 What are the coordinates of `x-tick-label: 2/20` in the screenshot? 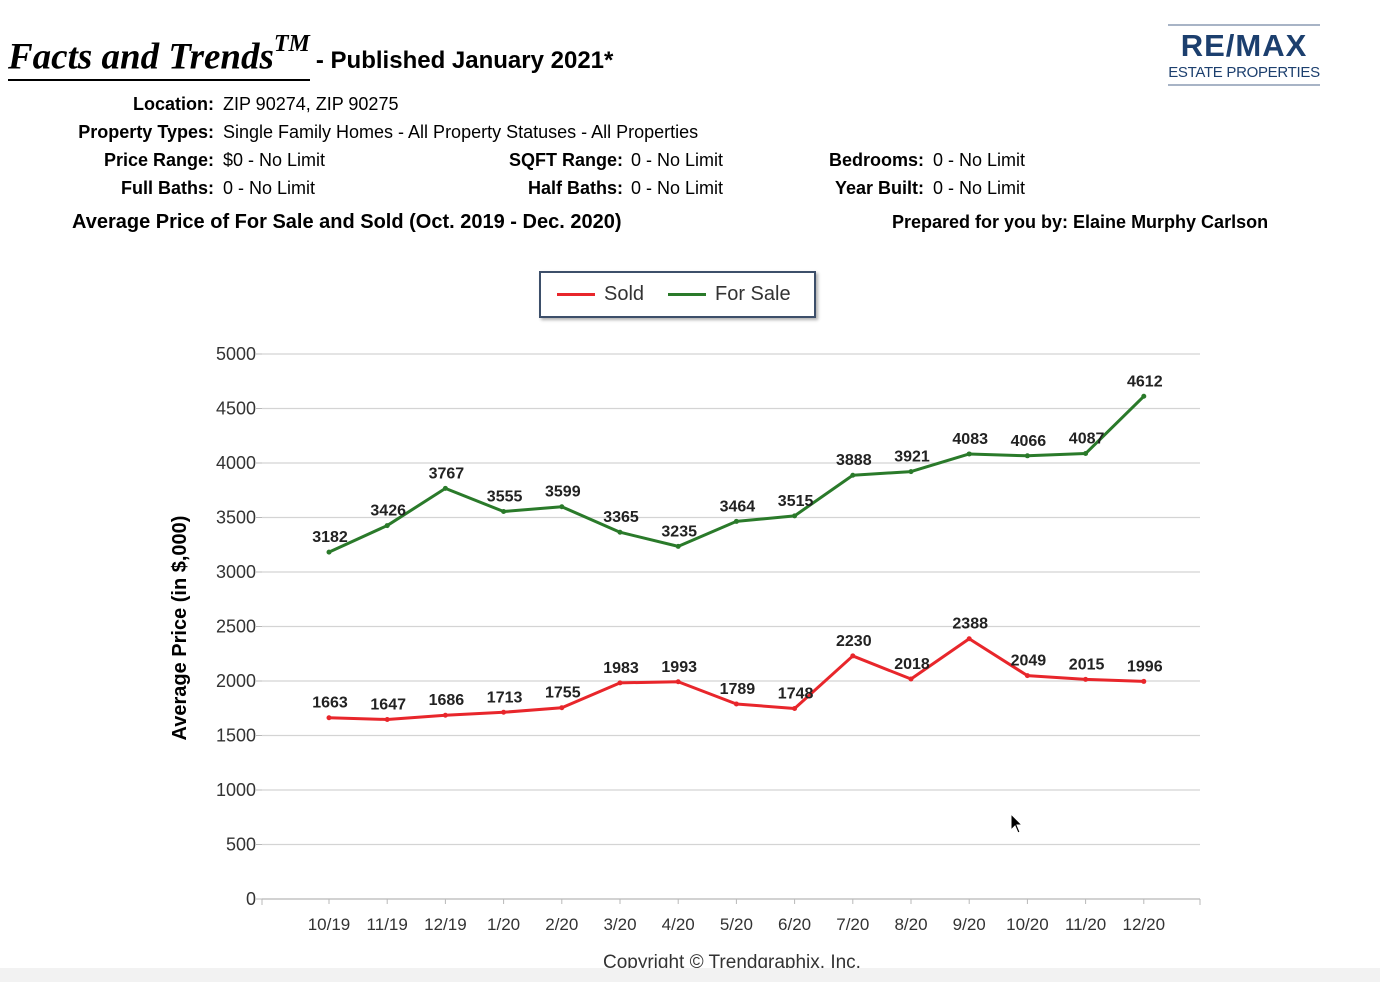 It's located at (561, 924).